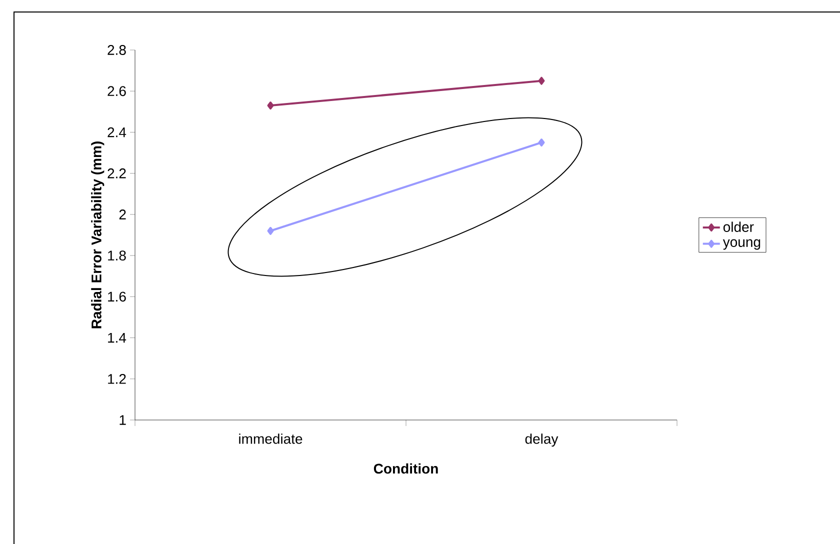 Image resolution: width=840 pixels, height=544 pixels. What do you see at coordinates (117, 255) in the screenshot?
I see `y-tick-label: 1.8` at bounding box center [117, 255].